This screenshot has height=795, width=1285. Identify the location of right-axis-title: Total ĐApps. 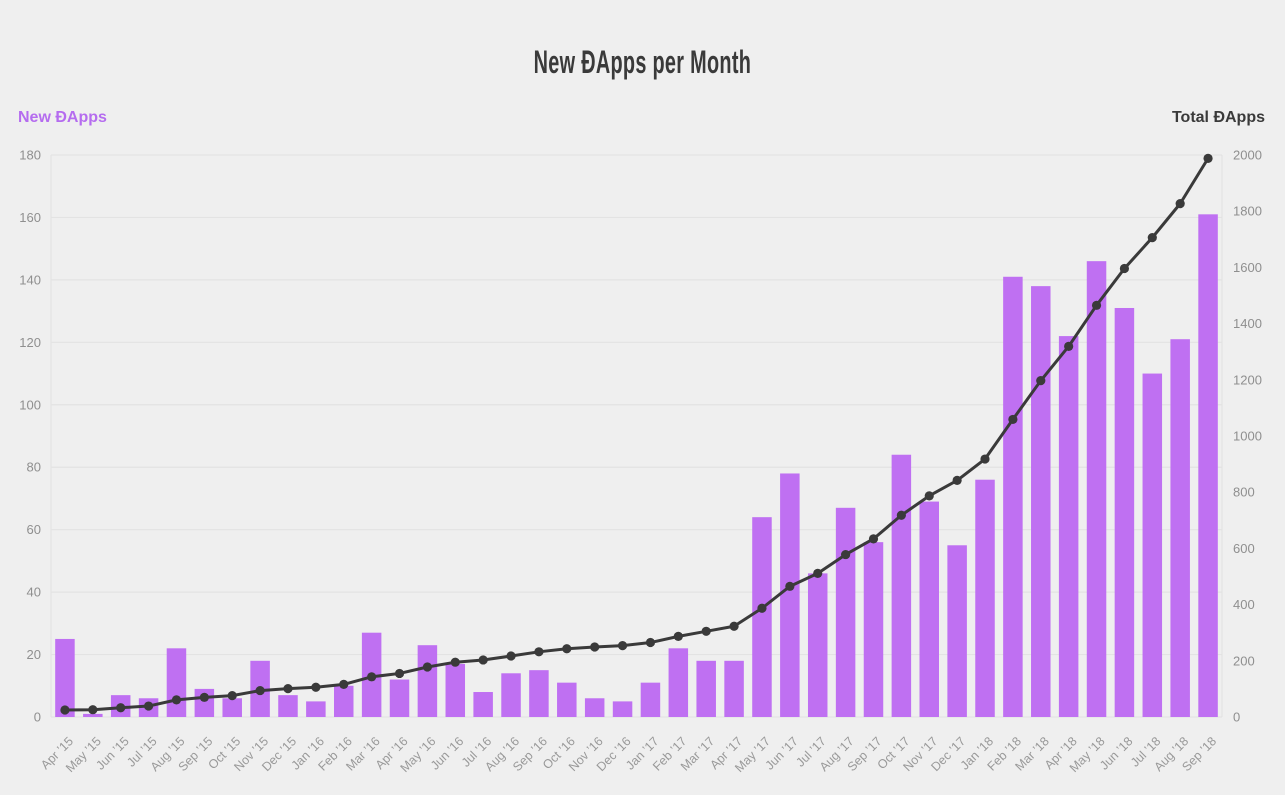
(1218, 117).